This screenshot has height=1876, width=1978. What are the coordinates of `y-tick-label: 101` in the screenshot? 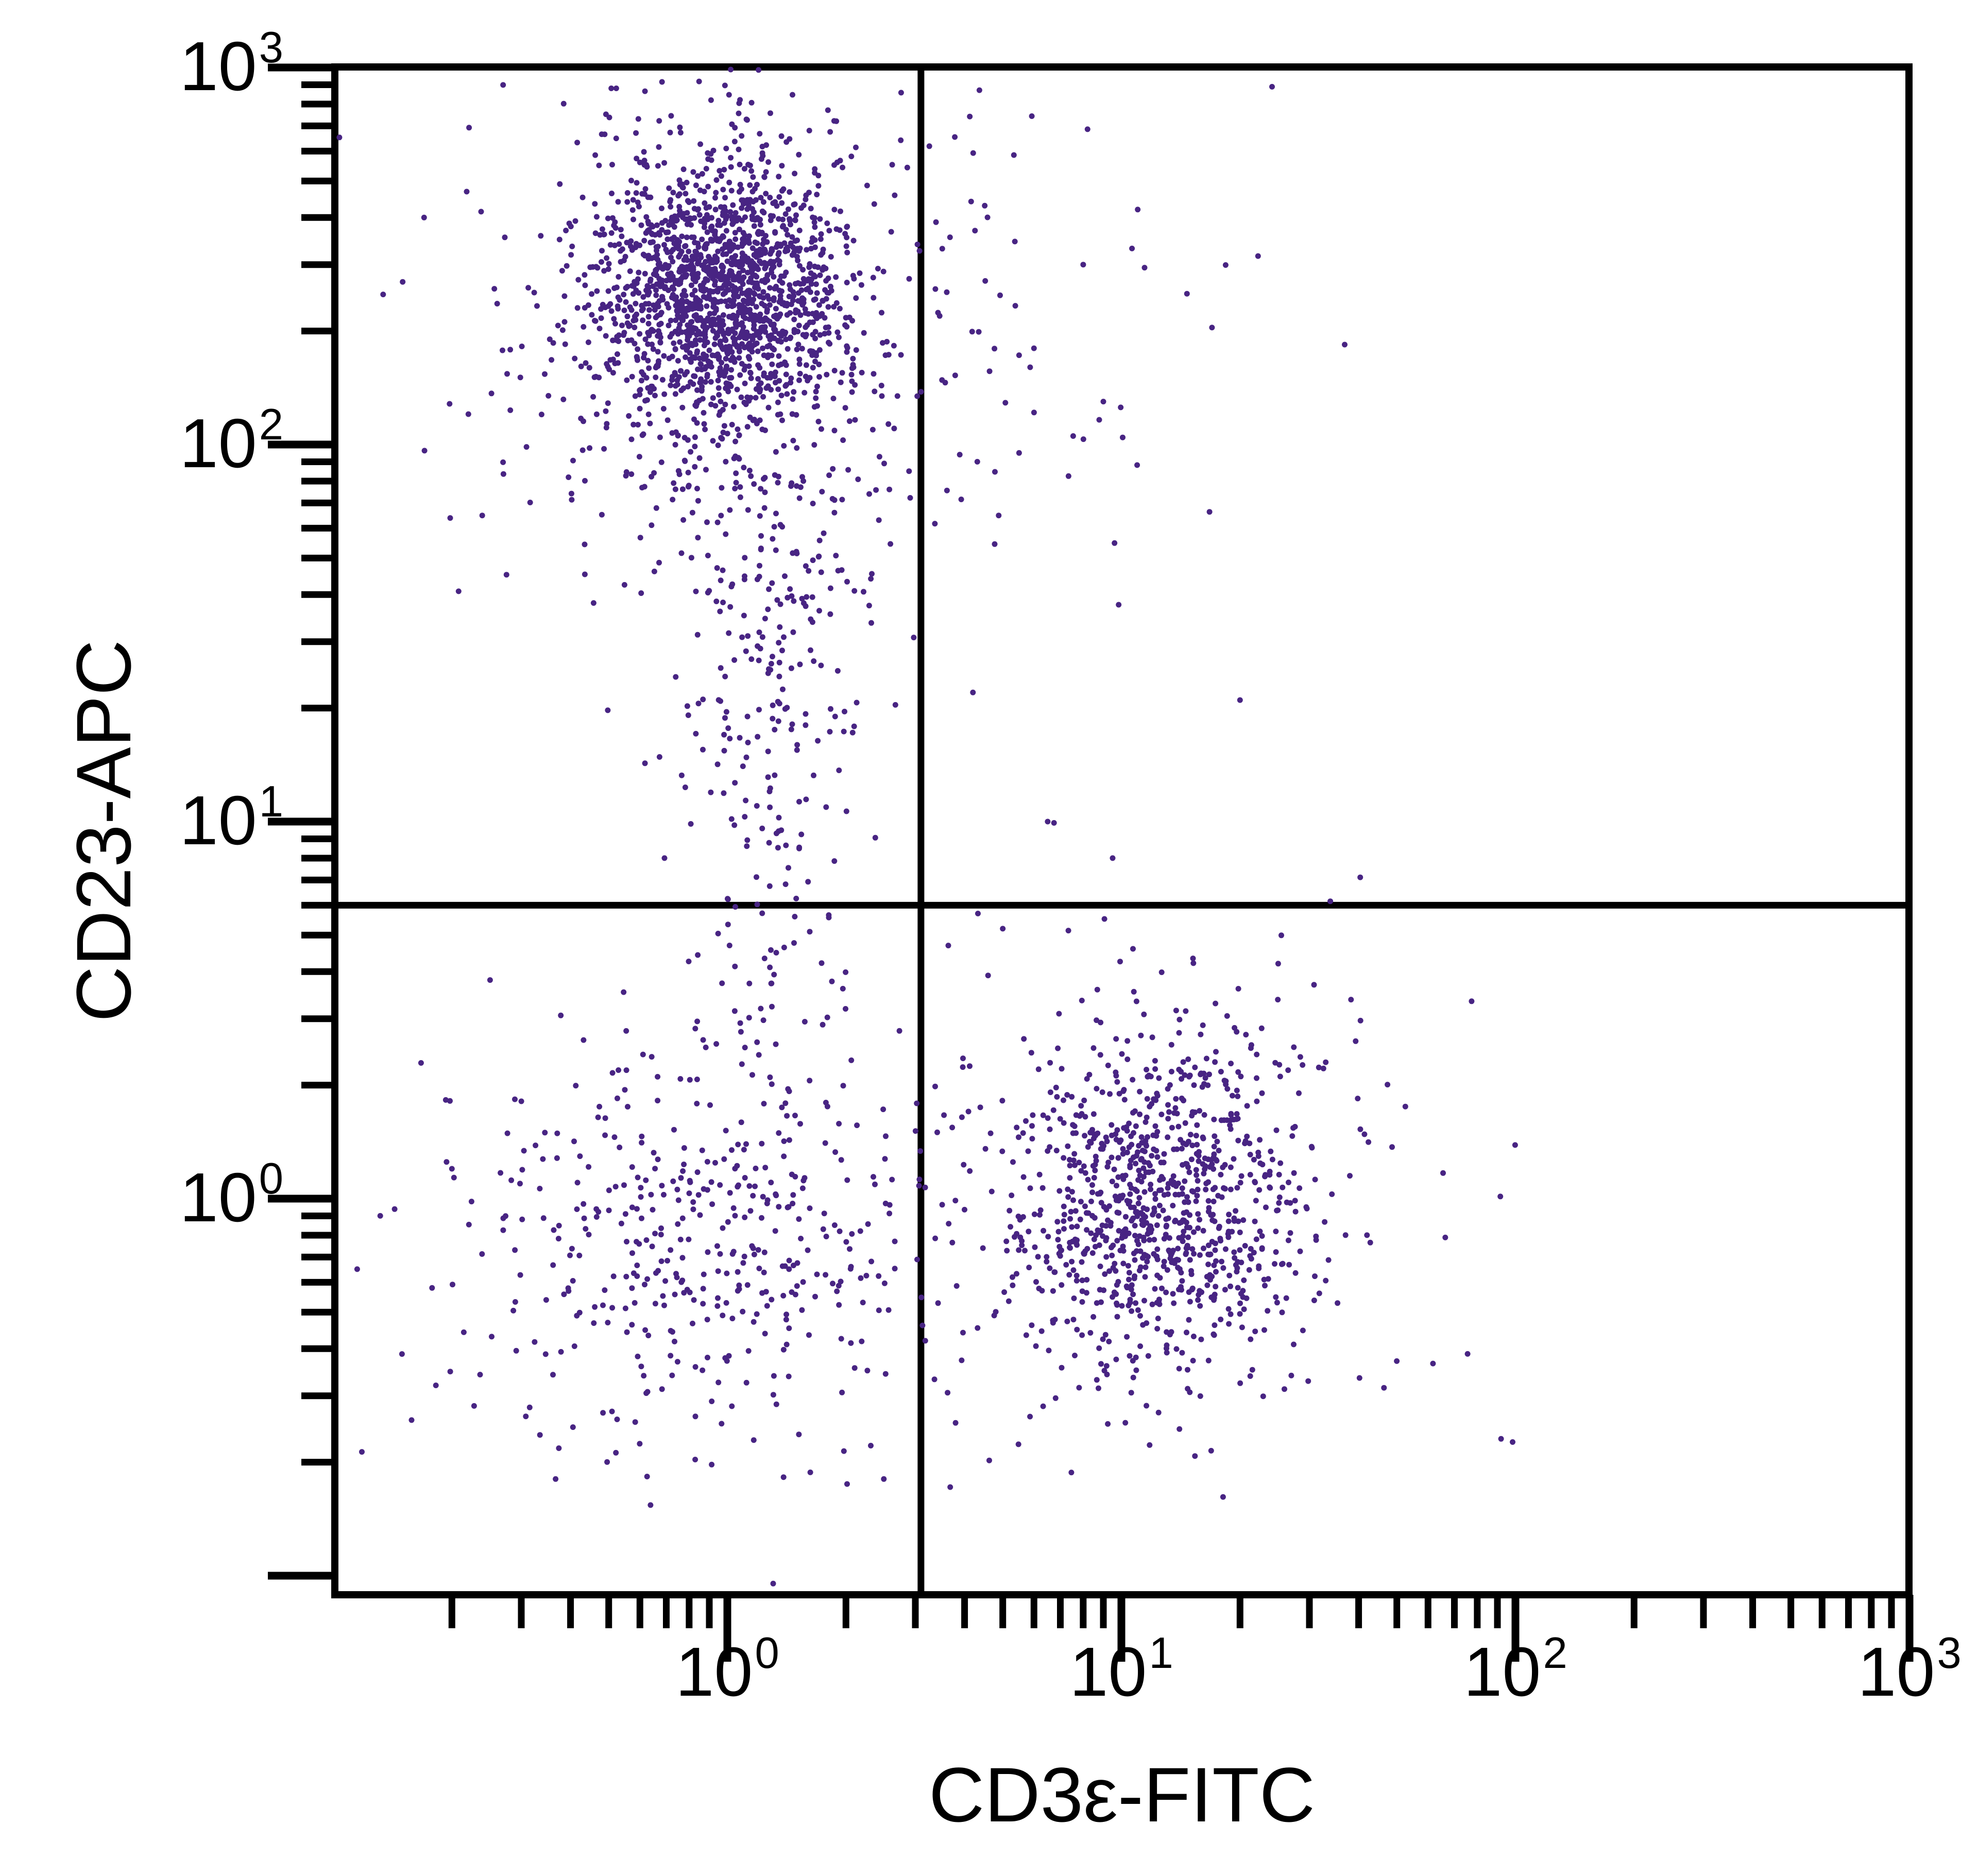 It's located at (172, 825).